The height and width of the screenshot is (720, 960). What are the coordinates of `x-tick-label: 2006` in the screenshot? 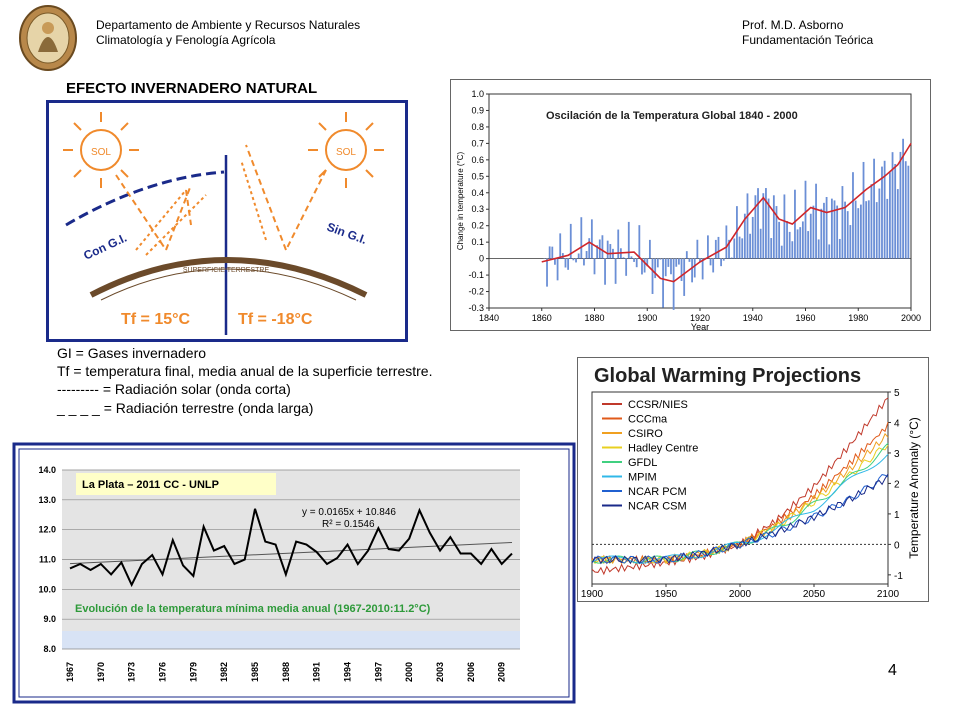 It's located at (471, 672).